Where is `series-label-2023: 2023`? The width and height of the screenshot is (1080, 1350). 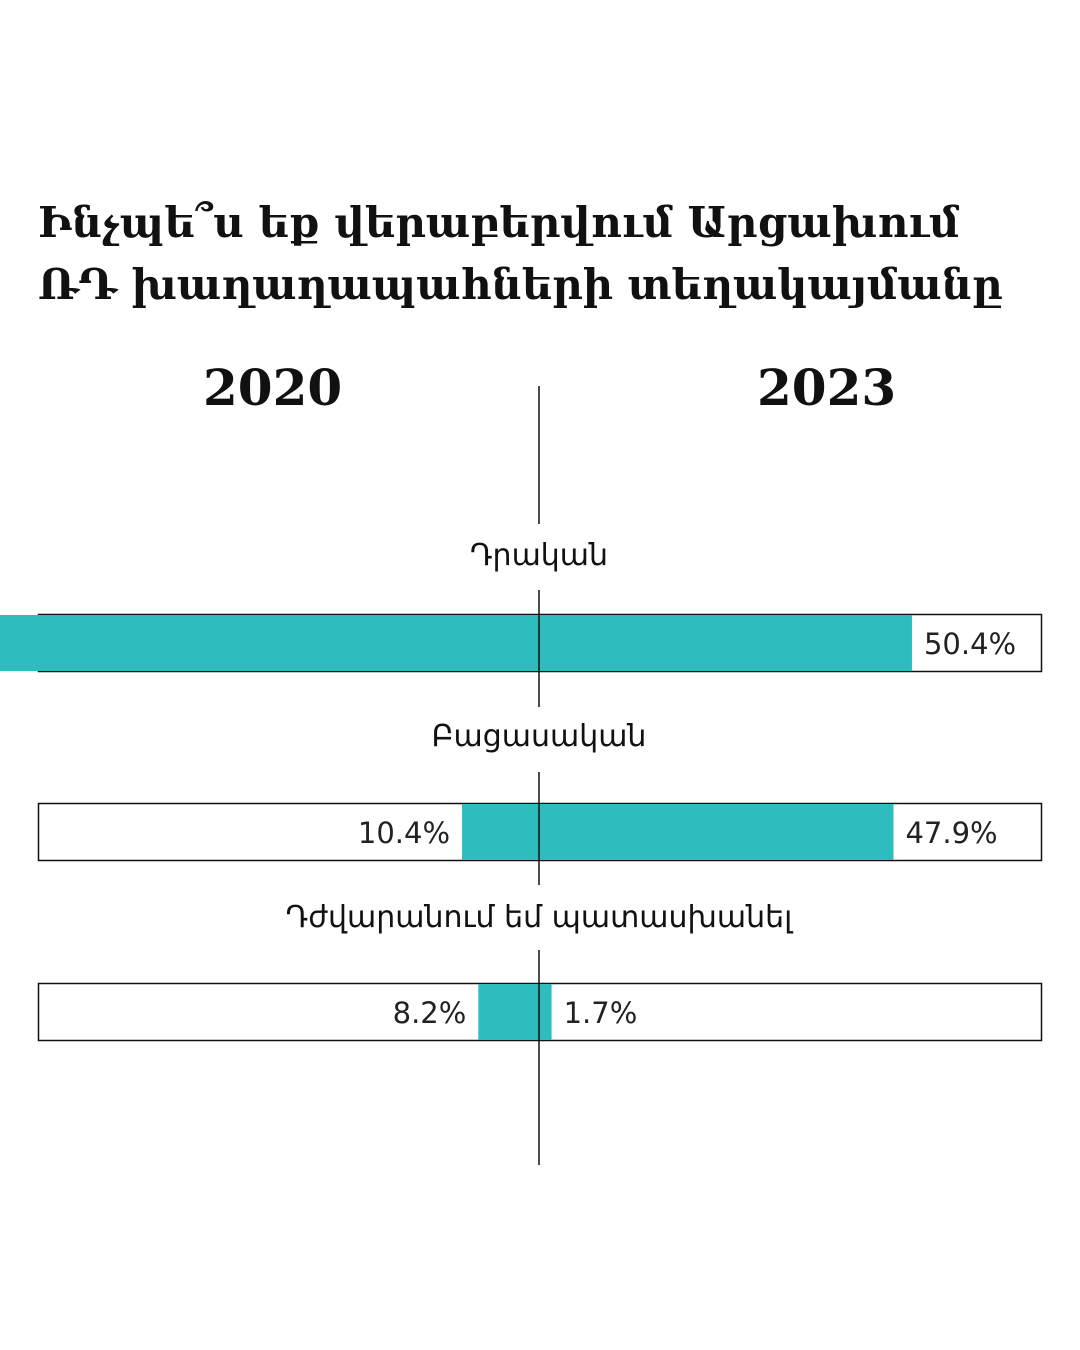
series-label-2023: 2023 is located at coordinates (827, 387).